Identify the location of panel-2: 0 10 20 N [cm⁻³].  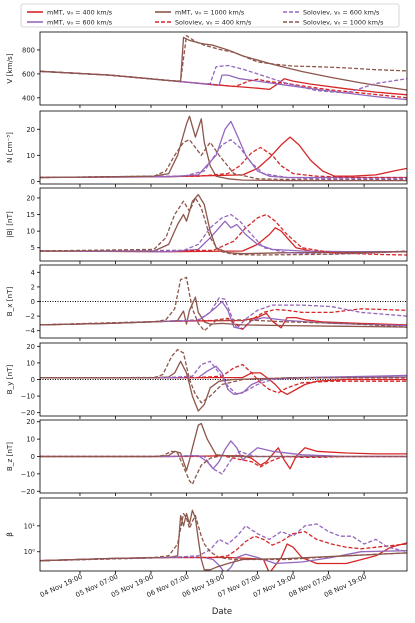
(206, 148).